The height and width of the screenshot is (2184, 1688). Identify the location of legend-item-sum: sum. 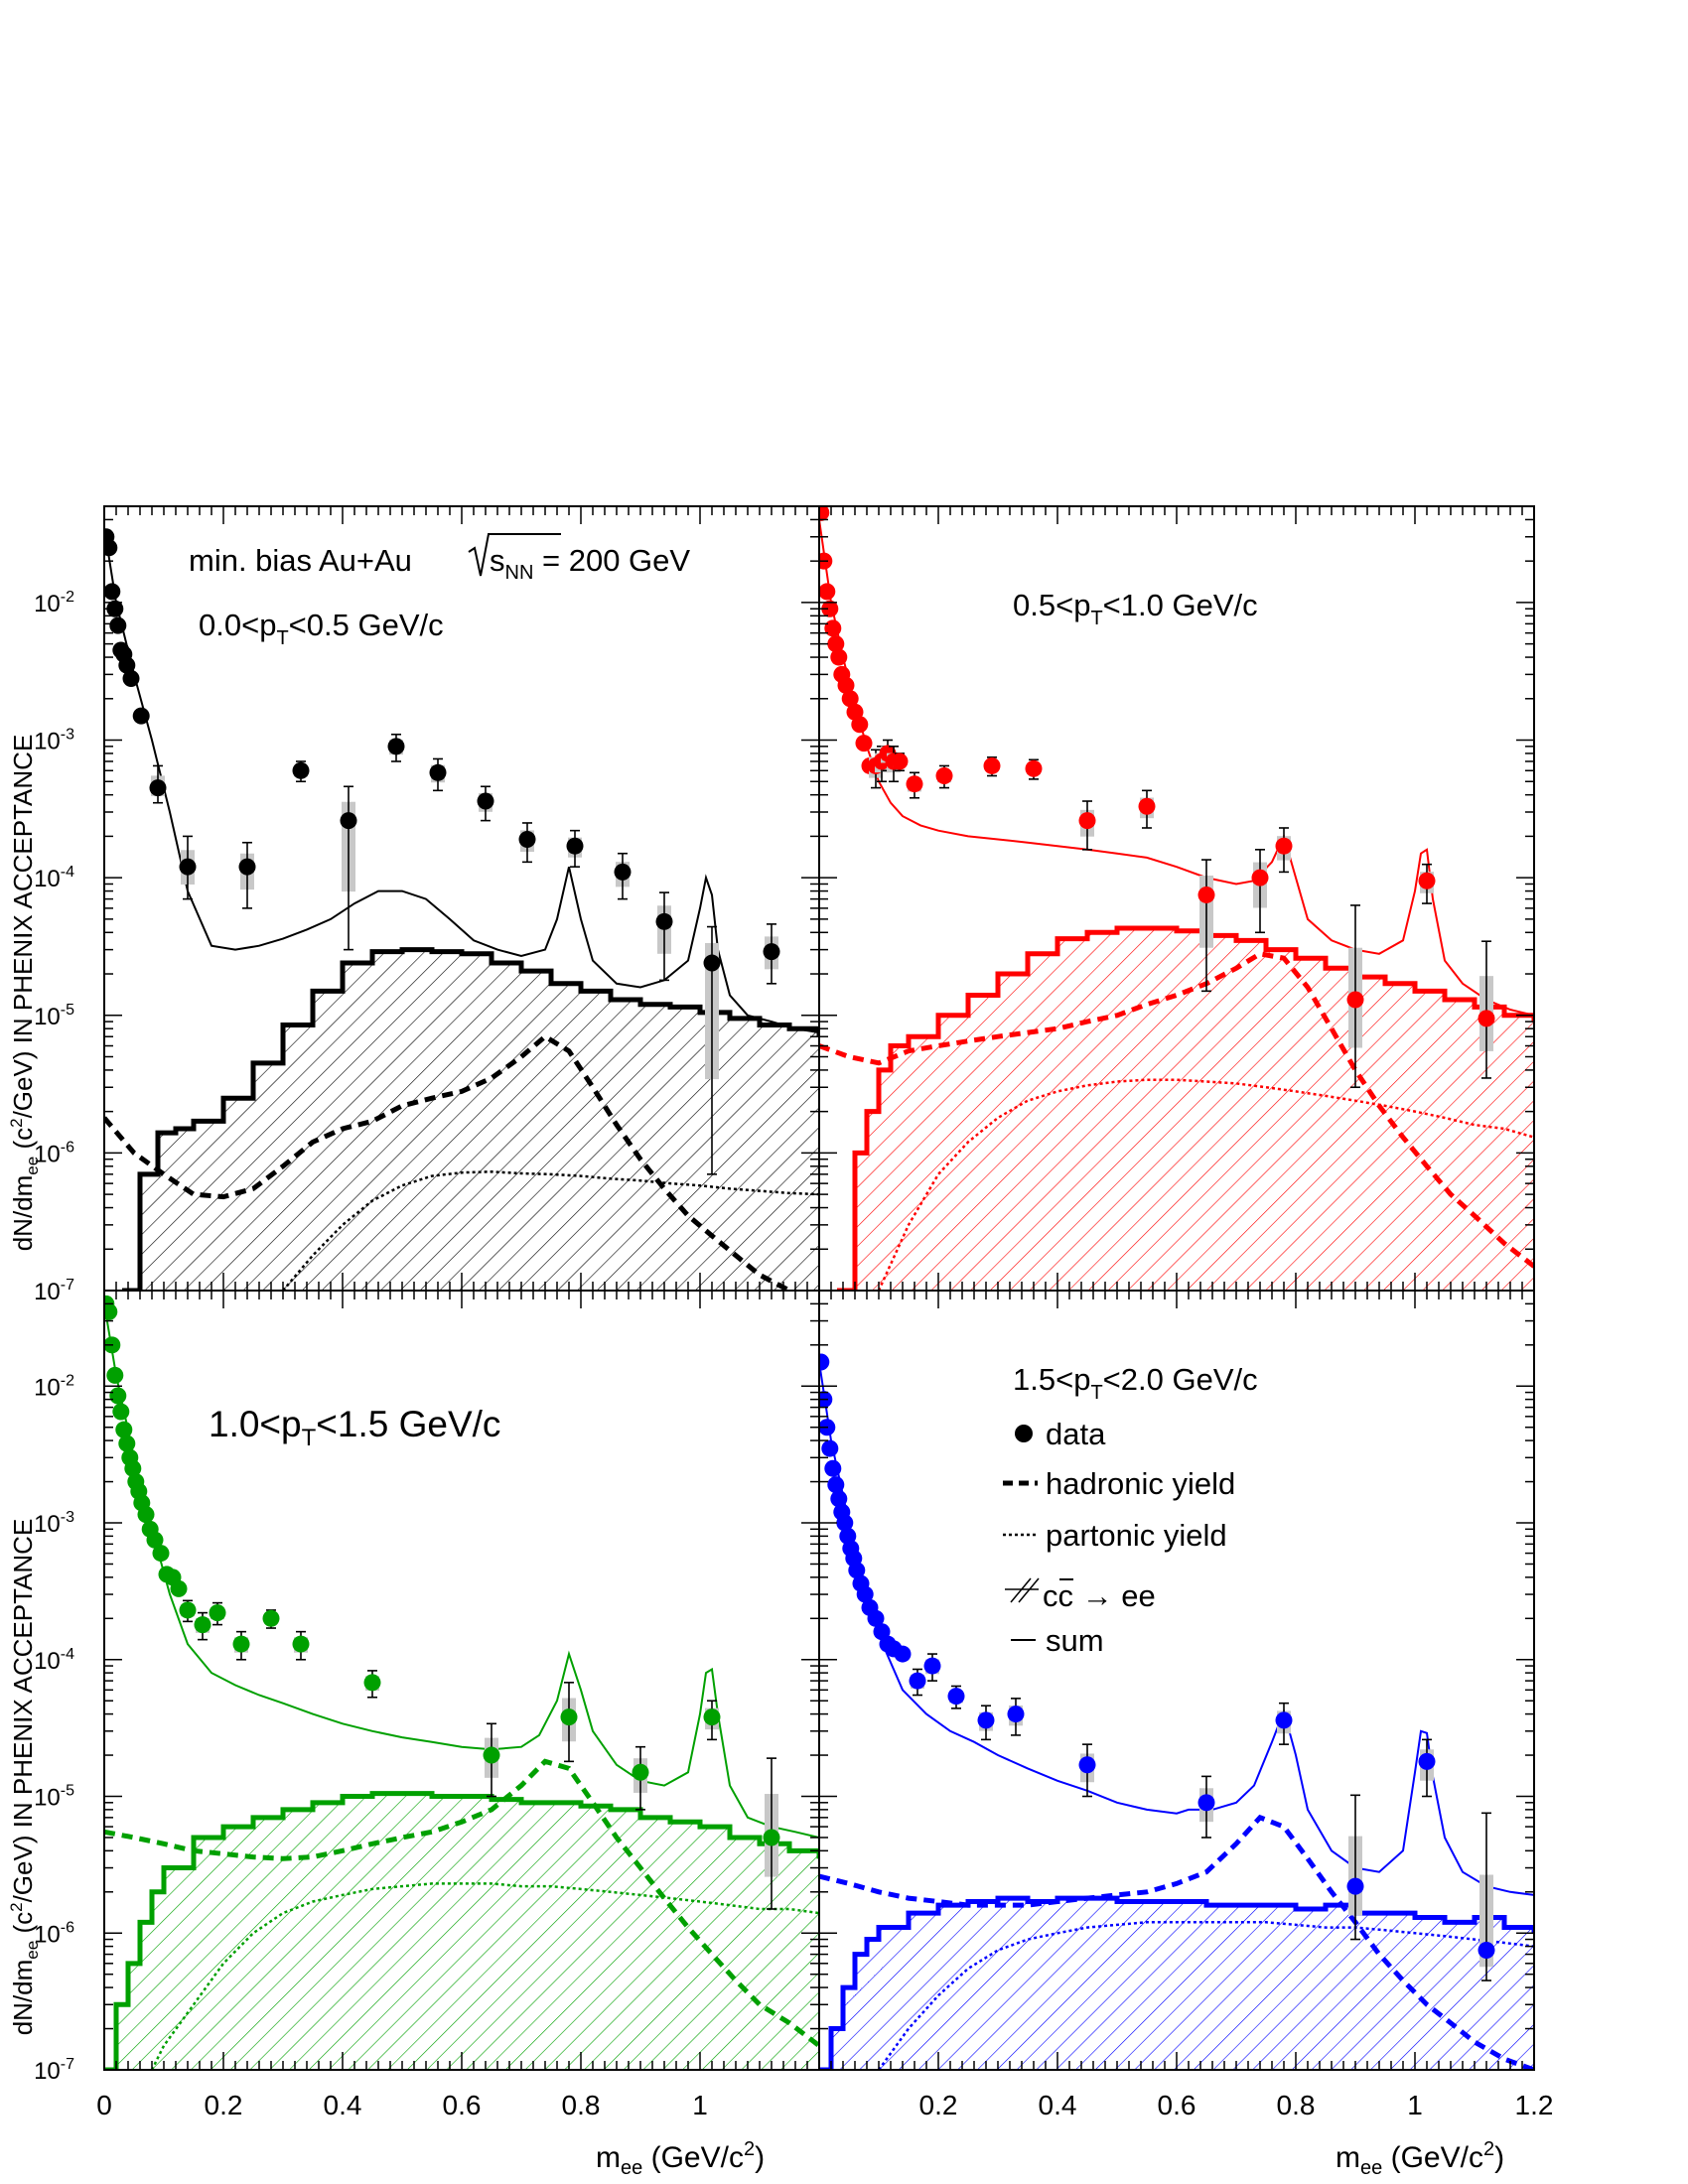
(1057, 1640).